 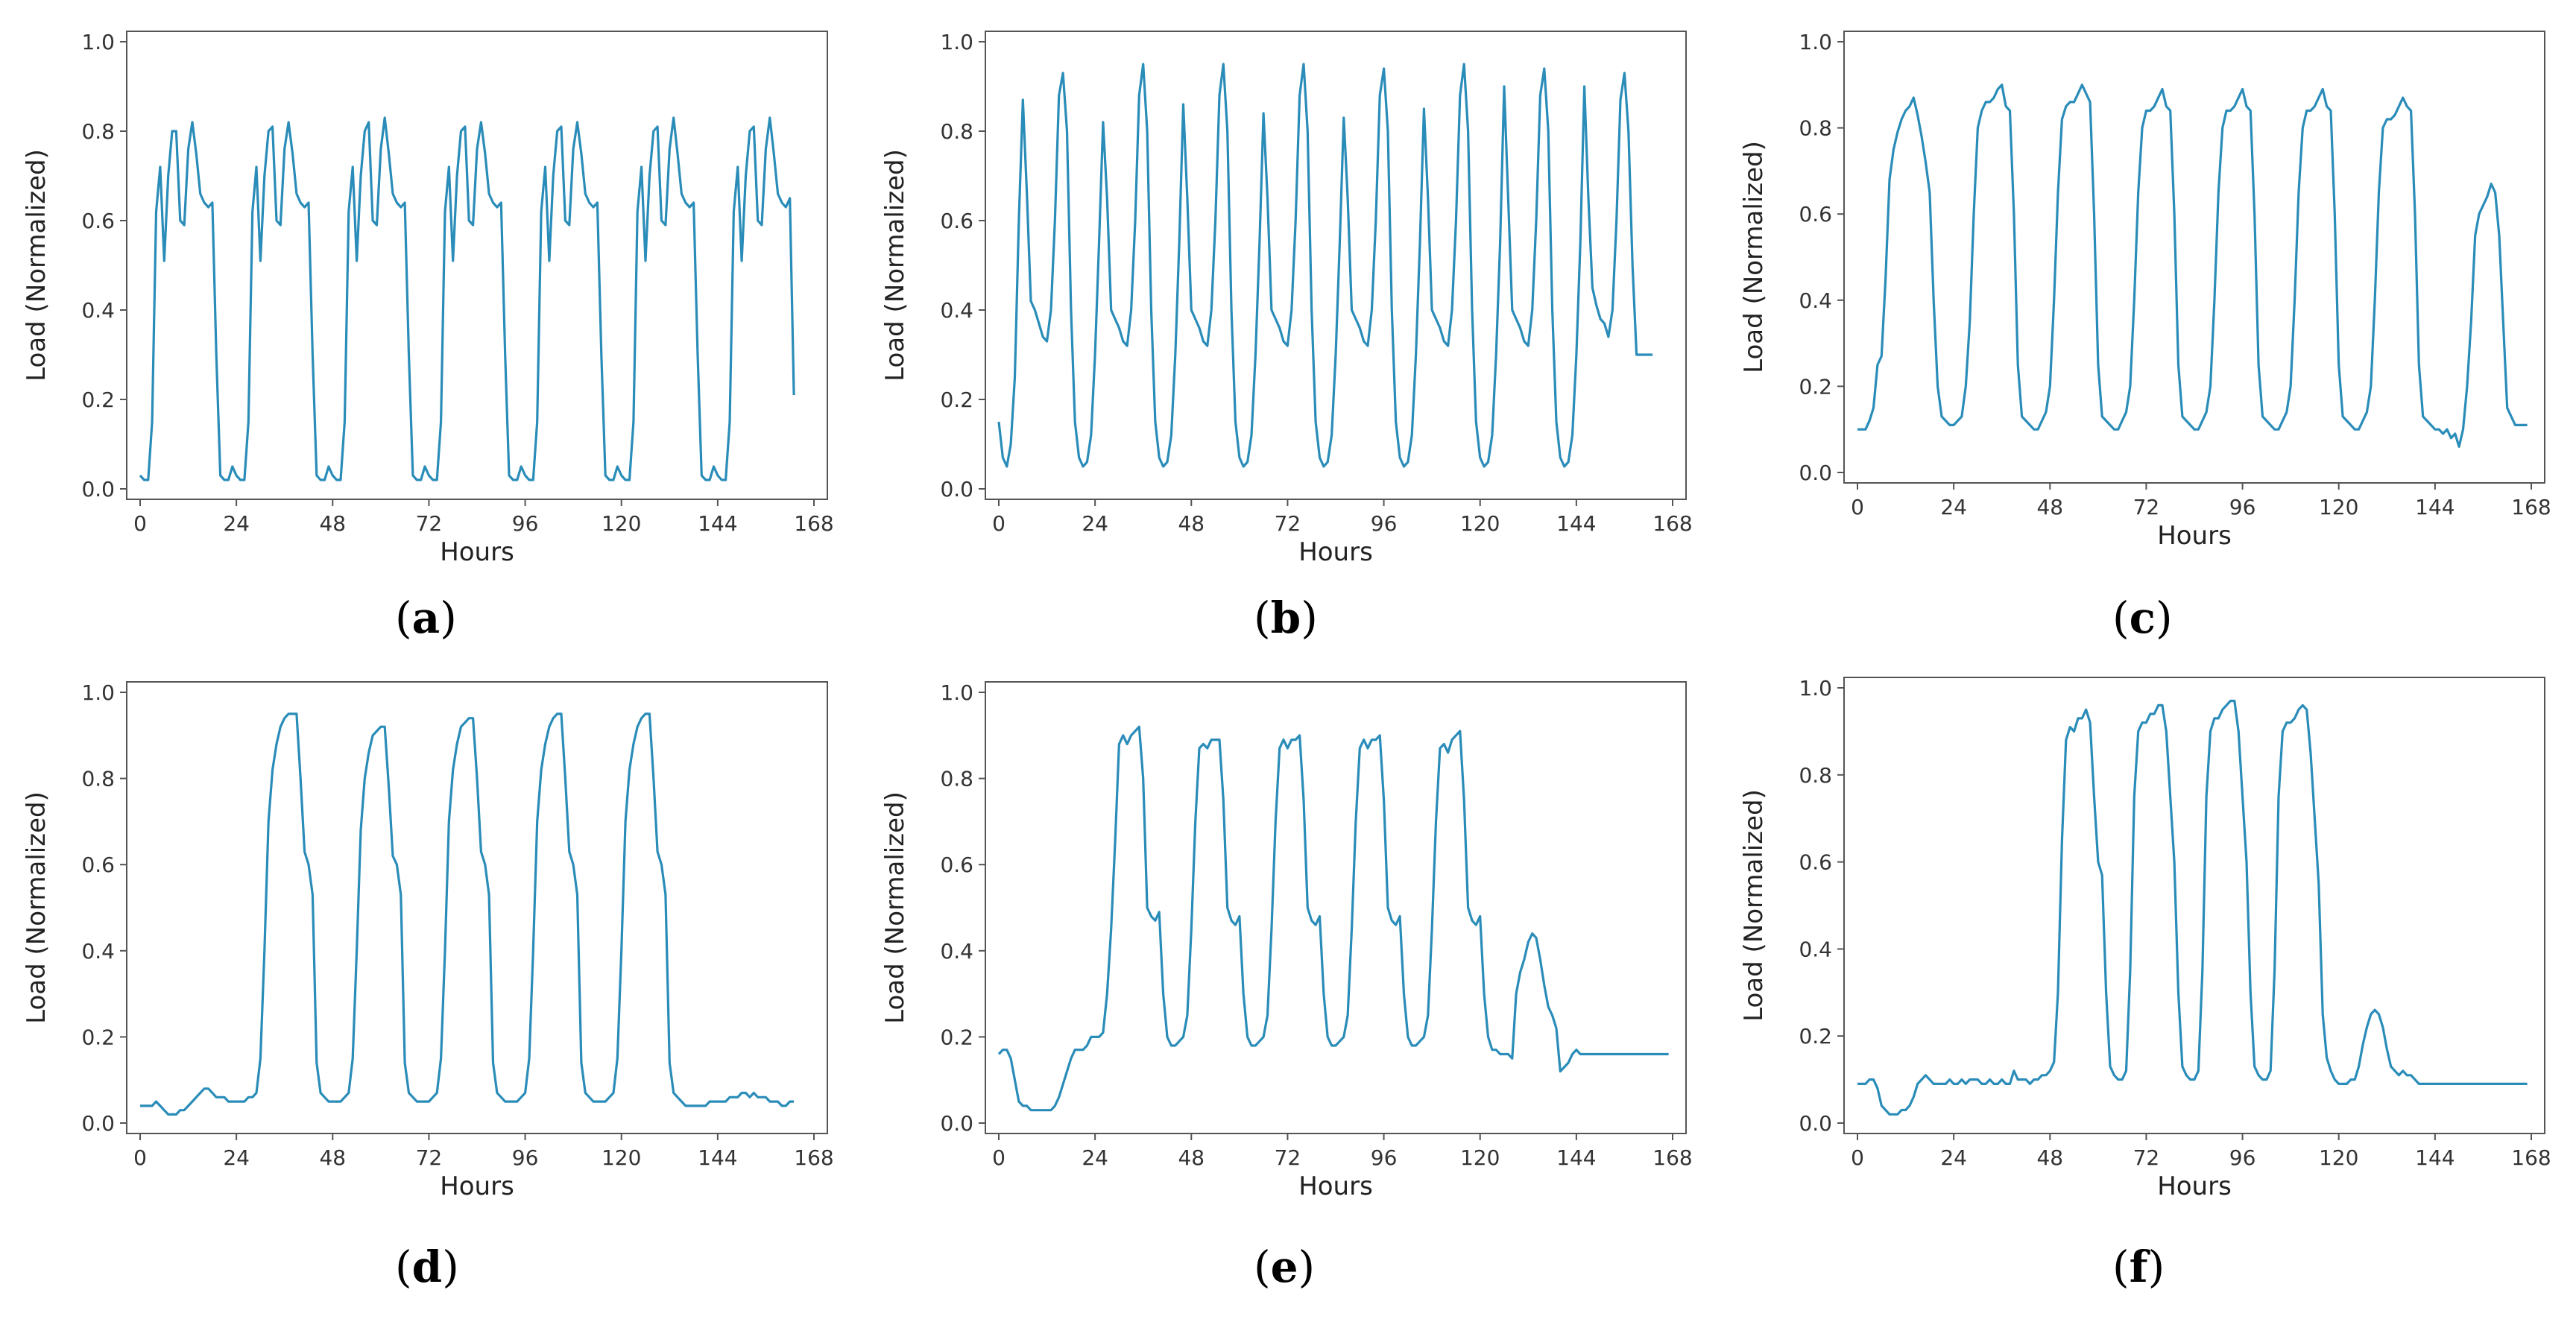 What do you see at coordinates (98, 865) in the screenshot?
I see `y-tick-label-d-3: 0.6` at bounding box center [98, 865].